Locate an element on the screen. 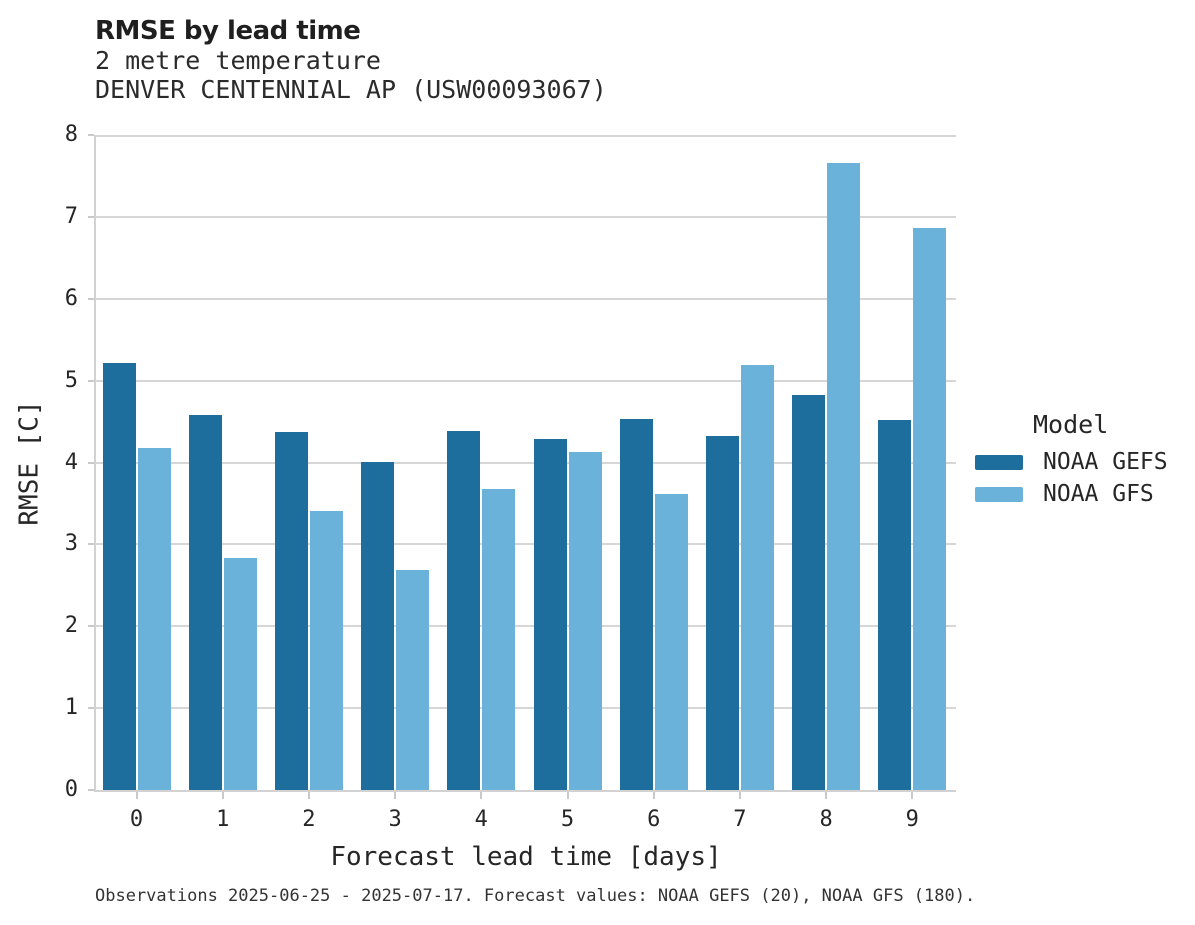  y-tick-label-4: 4 is located at coordinates (71, 462).